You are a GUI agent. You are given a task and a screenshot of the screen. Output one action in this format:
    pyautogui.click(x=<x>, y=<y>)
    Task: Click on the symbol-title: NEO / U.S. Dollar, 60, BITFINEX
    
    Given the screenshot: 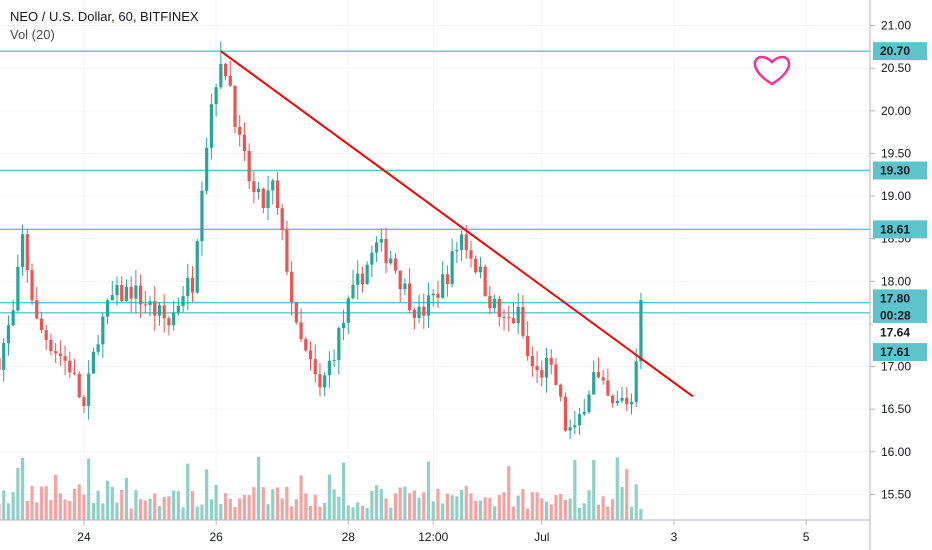 What is the action you would take?
    pyautogui.click(x=104, y=16)
    